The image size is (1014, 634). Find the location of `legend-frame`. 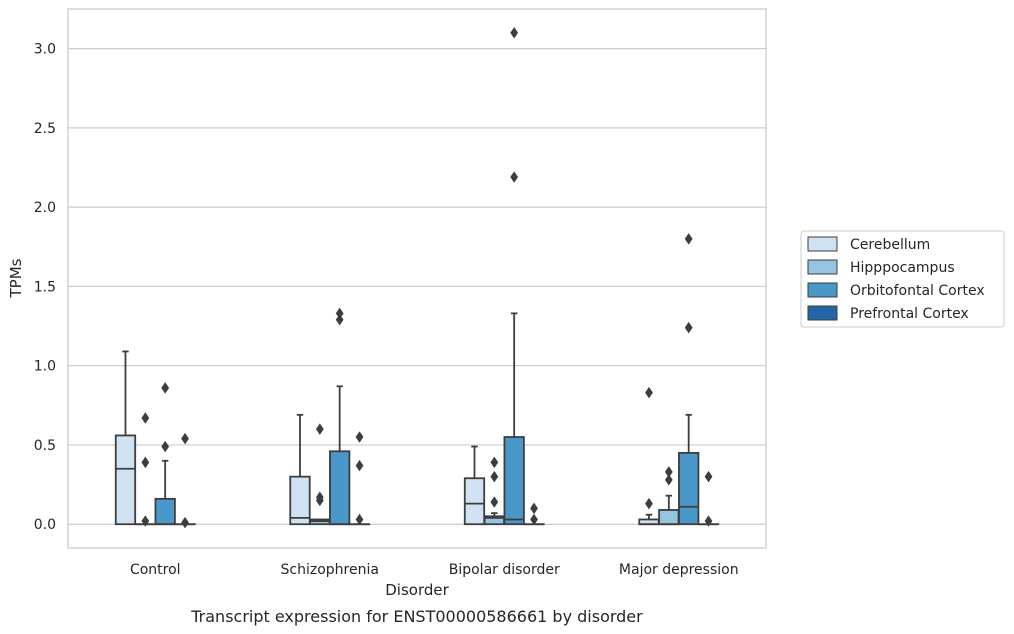

legend-frame is located at coordinates (902, 279).